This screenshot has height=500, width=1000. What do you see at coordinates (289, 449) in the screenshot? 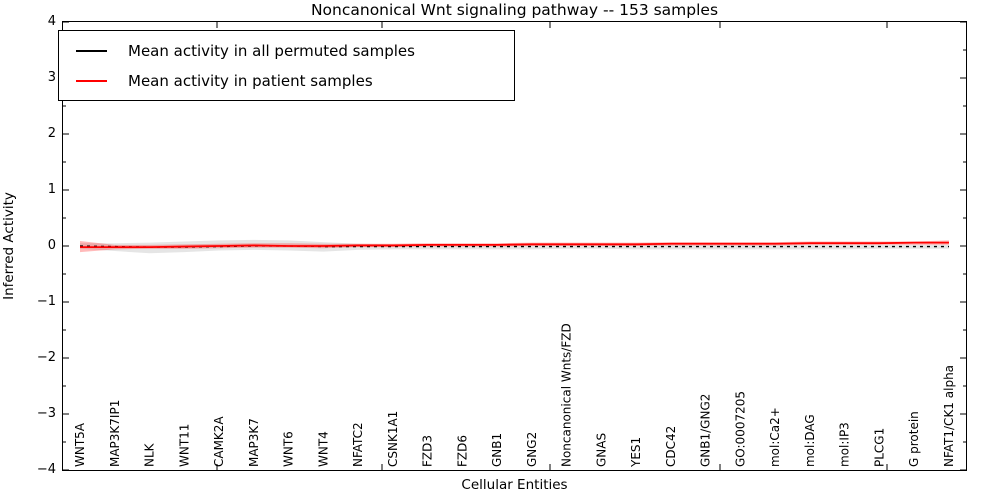
I see `x-tick-label: WNT6` at bounding box center [289, 449].